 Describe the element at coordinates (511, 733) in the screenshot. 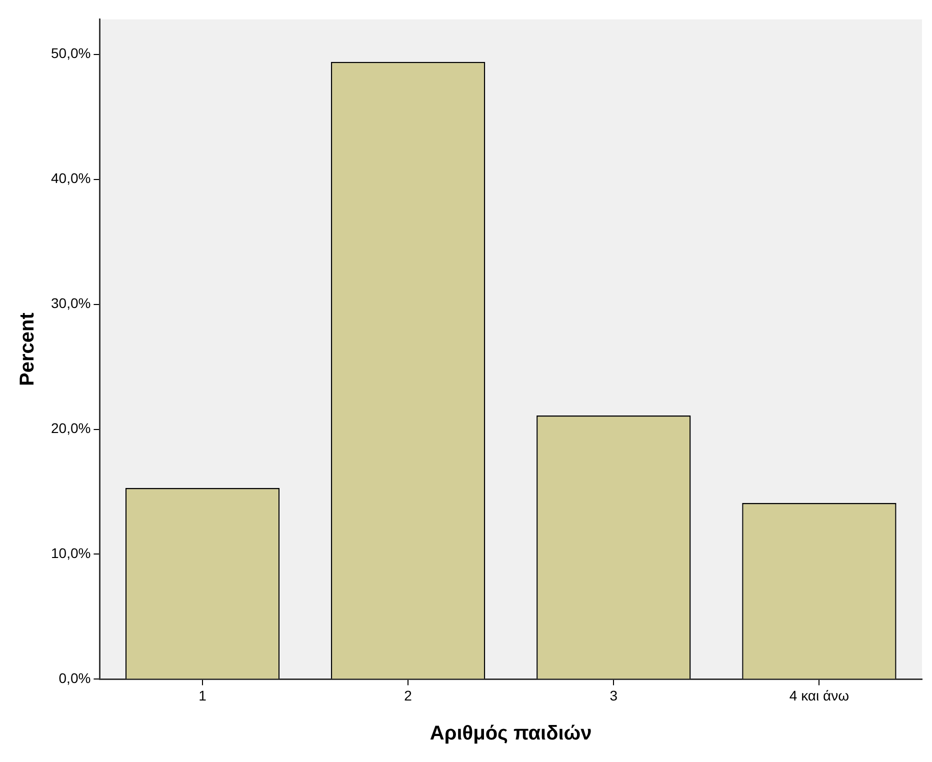

I see `x-axis-title: Αριθμός παιδιών` at that location.